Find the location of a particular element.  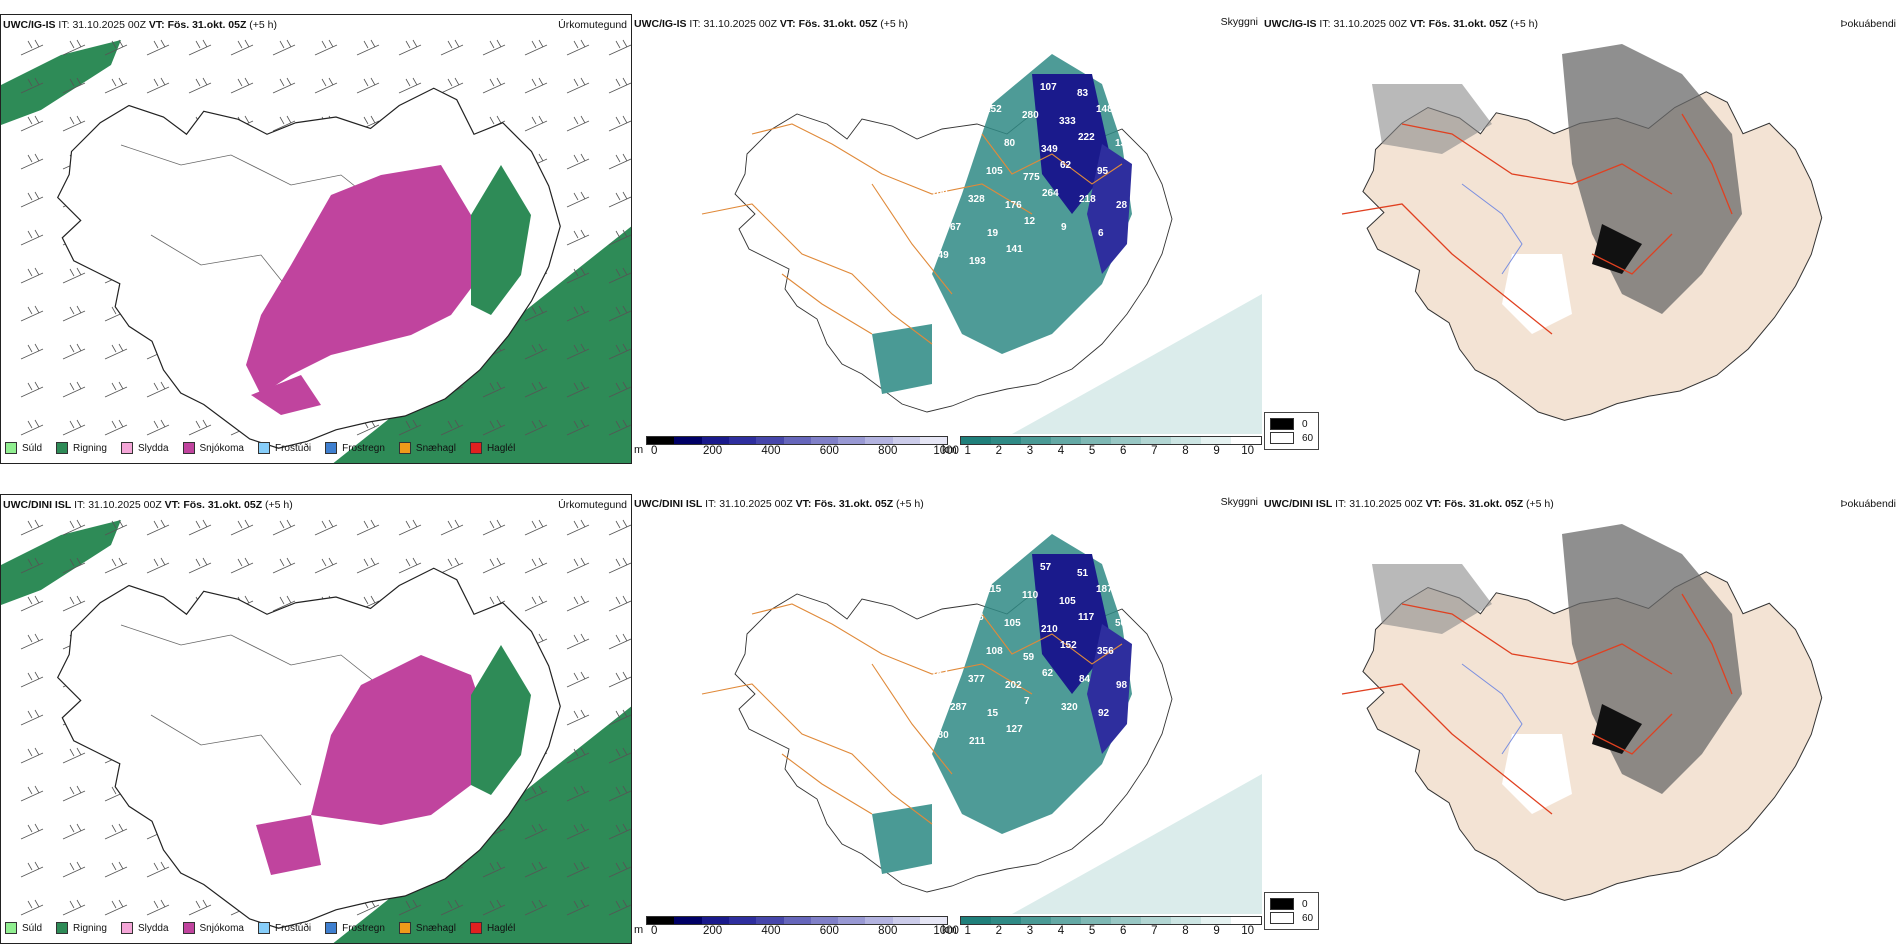

colorbar-tick: 1 is located at coordinates (967, 931).